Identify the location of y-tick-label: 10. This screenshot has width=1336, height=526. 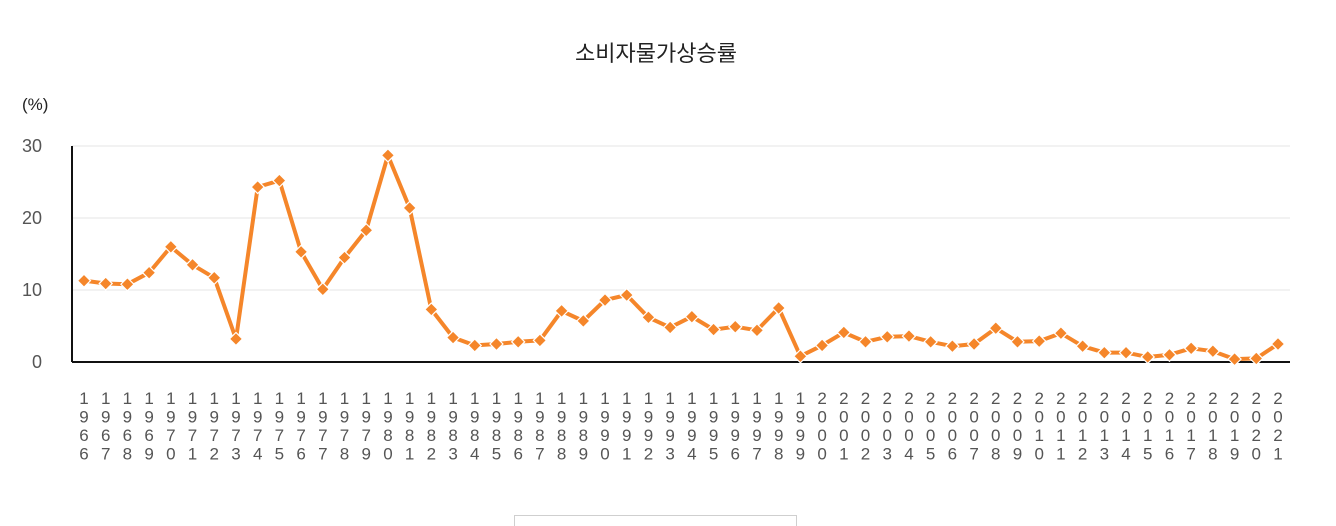
(32, 290).